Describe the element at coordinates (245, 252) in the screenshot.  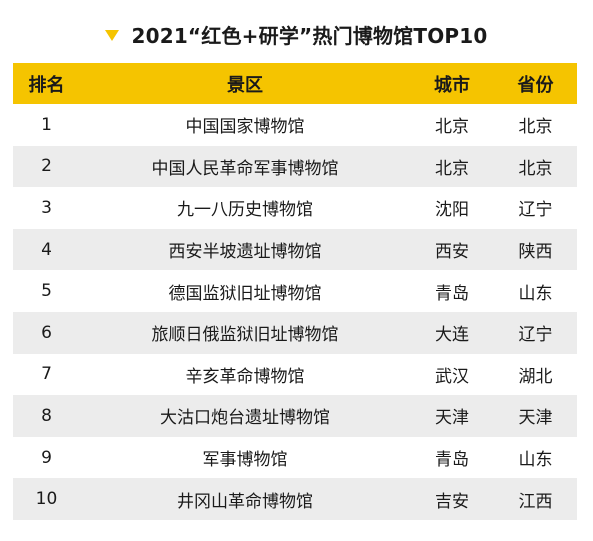
I see `cell-spot: 西安半坡遗址博物馆` at that location.